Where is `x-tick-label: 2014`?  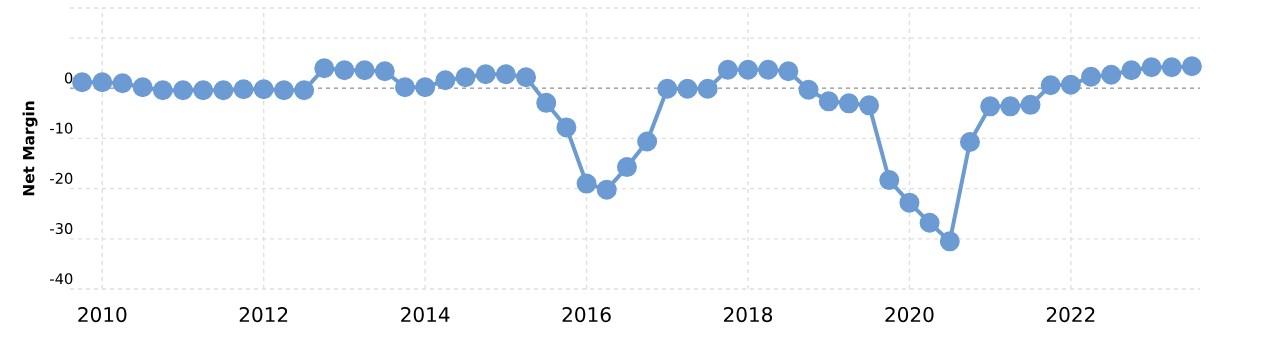 x-tick-label: 2014 is located at coordinates (425, 315).